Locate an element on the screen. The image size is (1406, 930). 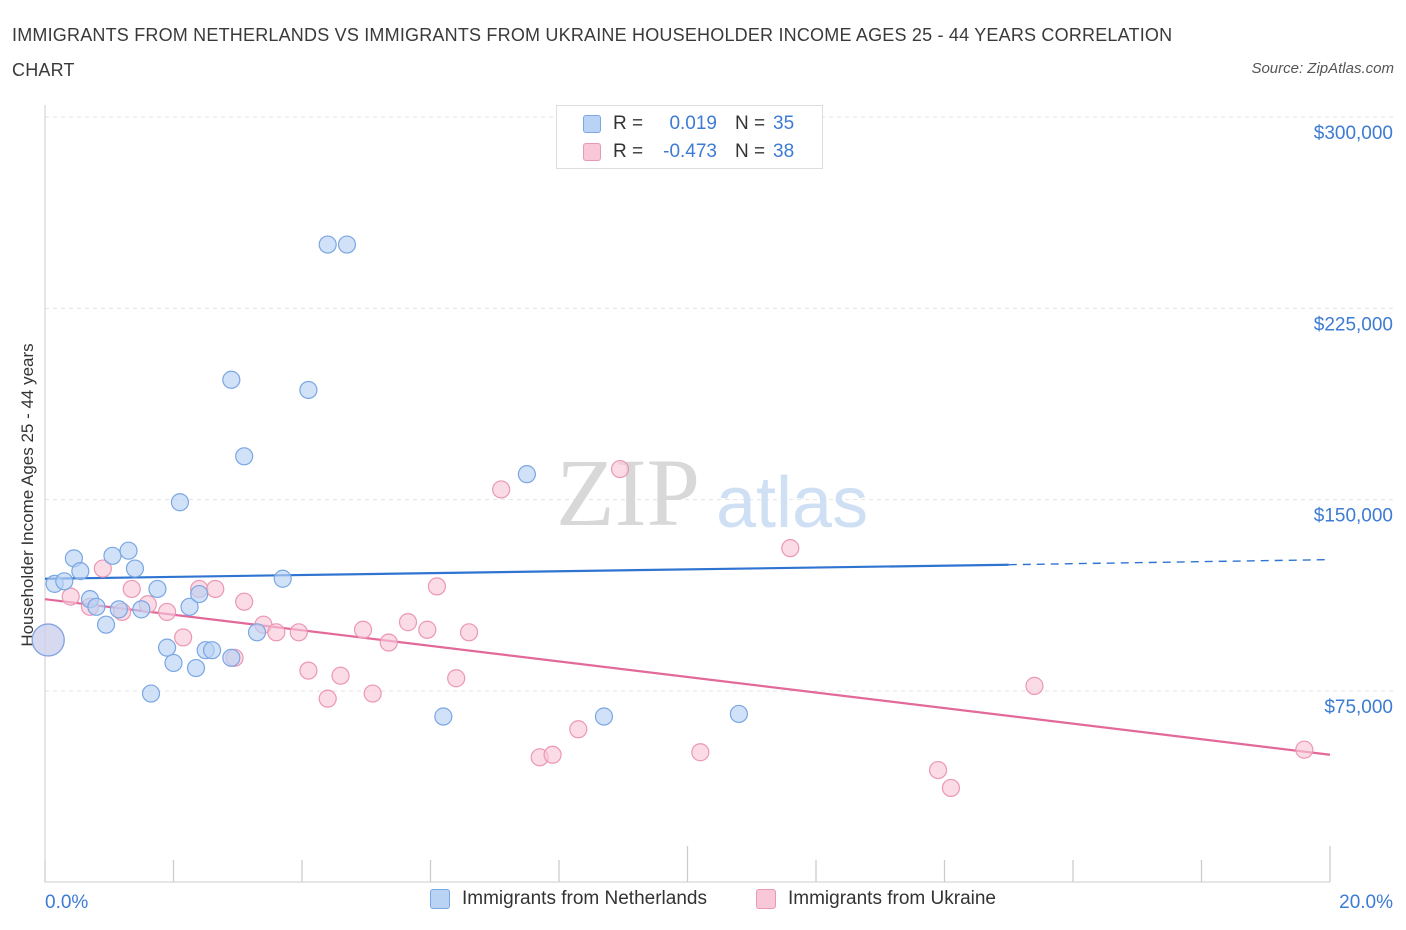
bottom-legend-label: Immigrants from Netherlands is located at coordinates (584, 898).